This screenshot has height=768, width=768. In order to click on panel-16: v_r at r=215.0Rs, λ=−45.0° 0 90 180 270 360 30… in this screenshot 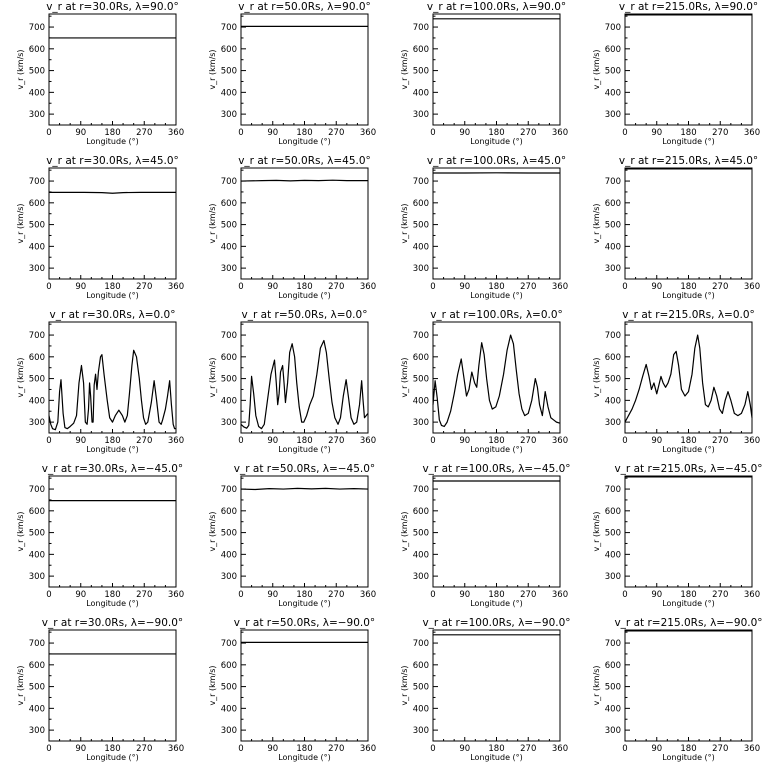, I will do `click(677, 535)`.